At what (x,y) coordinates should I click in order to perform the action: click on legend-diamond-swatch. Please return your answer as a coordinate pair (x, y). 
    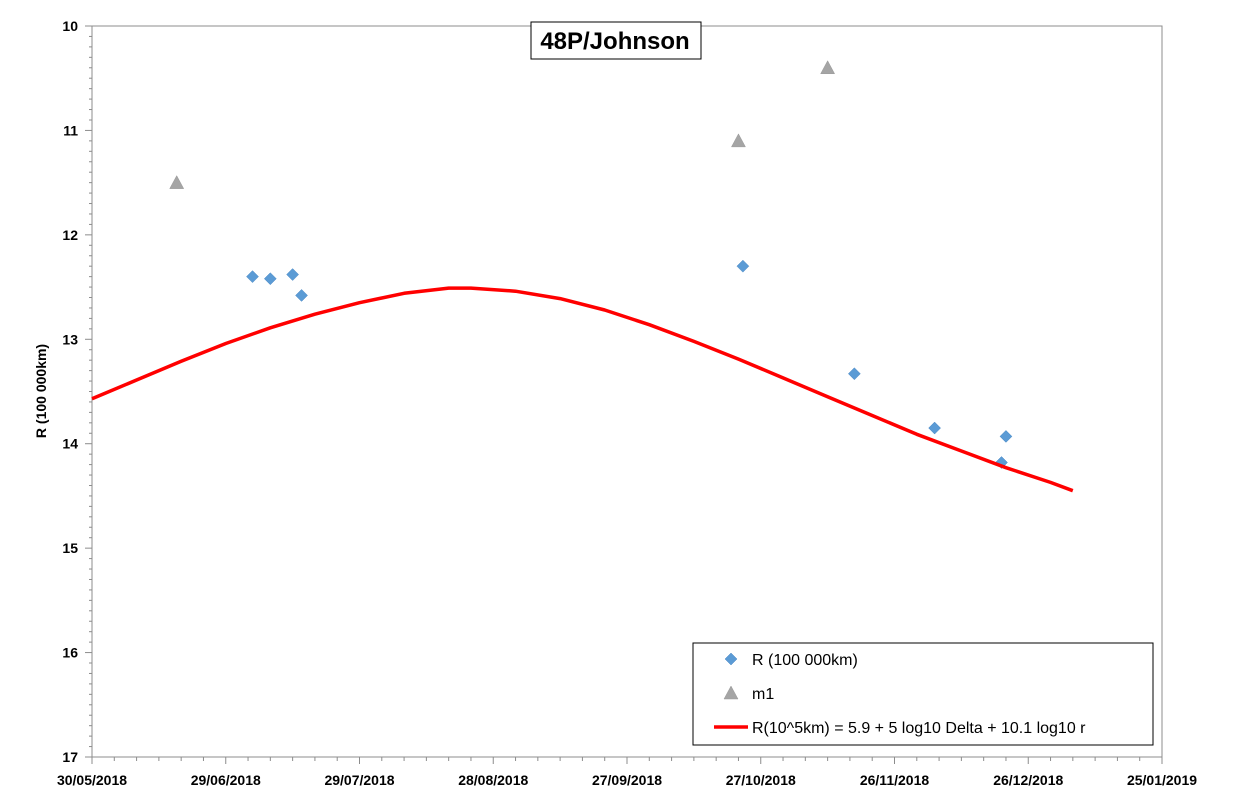
    Looking at the image, I should click on (731, 659).